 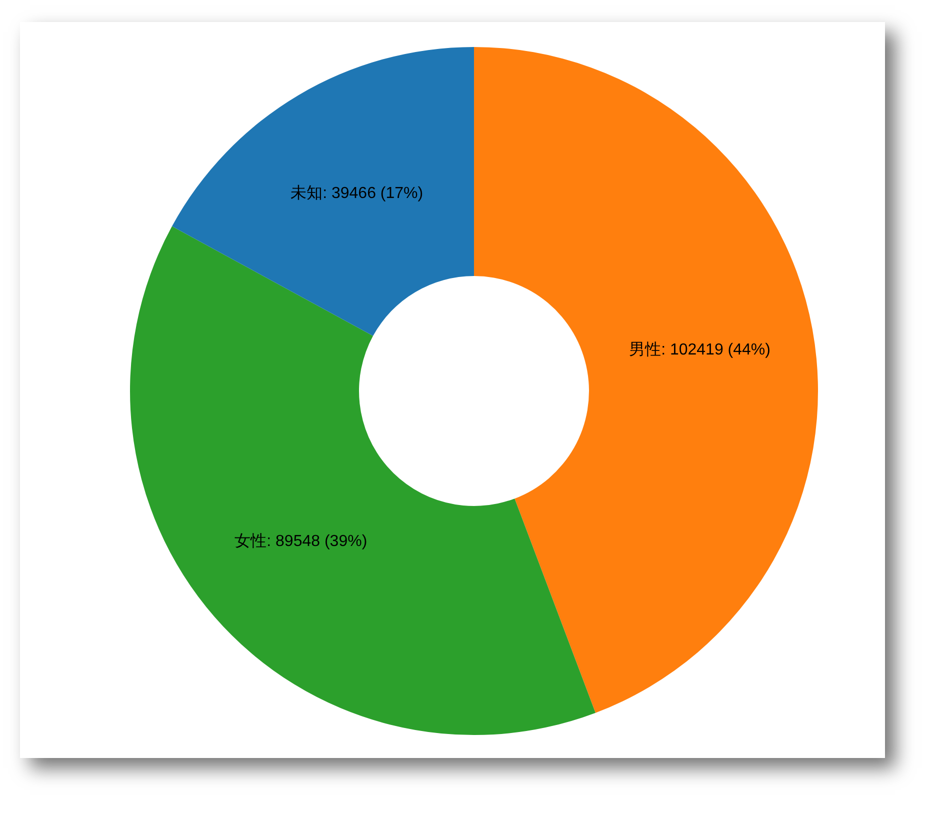 What do you see at coordinates (301, 541) in the screenshot?
I see `slice-label: 女性: 89548 (39%)` at bounding box center [301, 541].